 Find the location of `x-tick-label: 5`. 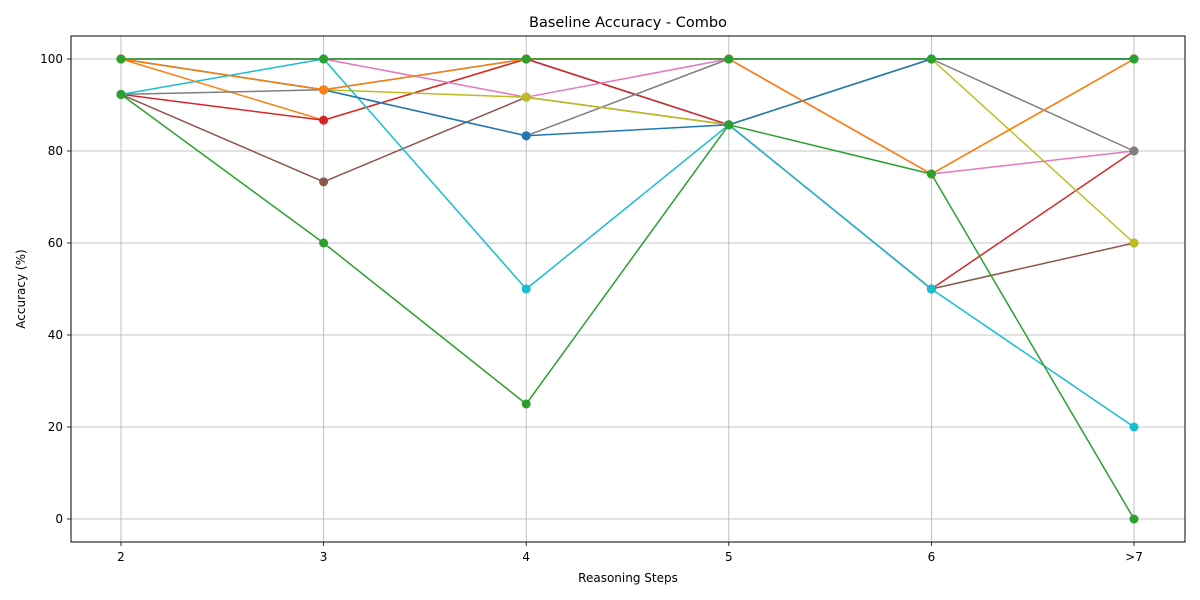

x-tick-label: 5 is located at coordinates (729, 557).